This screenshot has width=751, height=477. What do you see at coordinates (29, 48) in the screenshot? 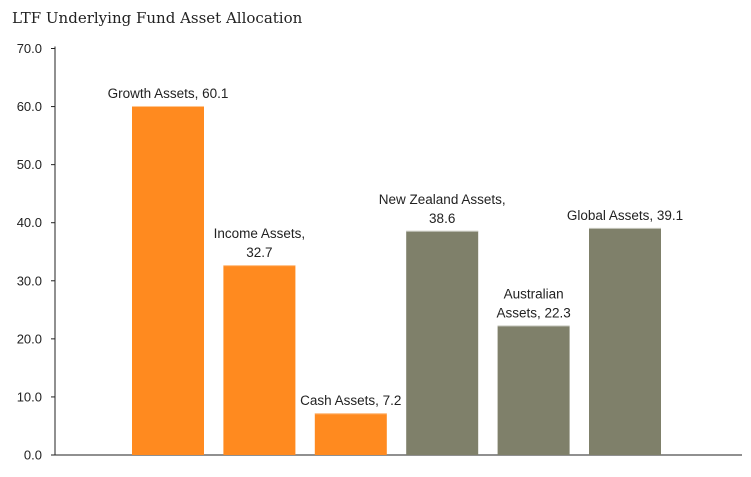
I see `y-tick-label: 70.0` at bounding box center [29, 48].